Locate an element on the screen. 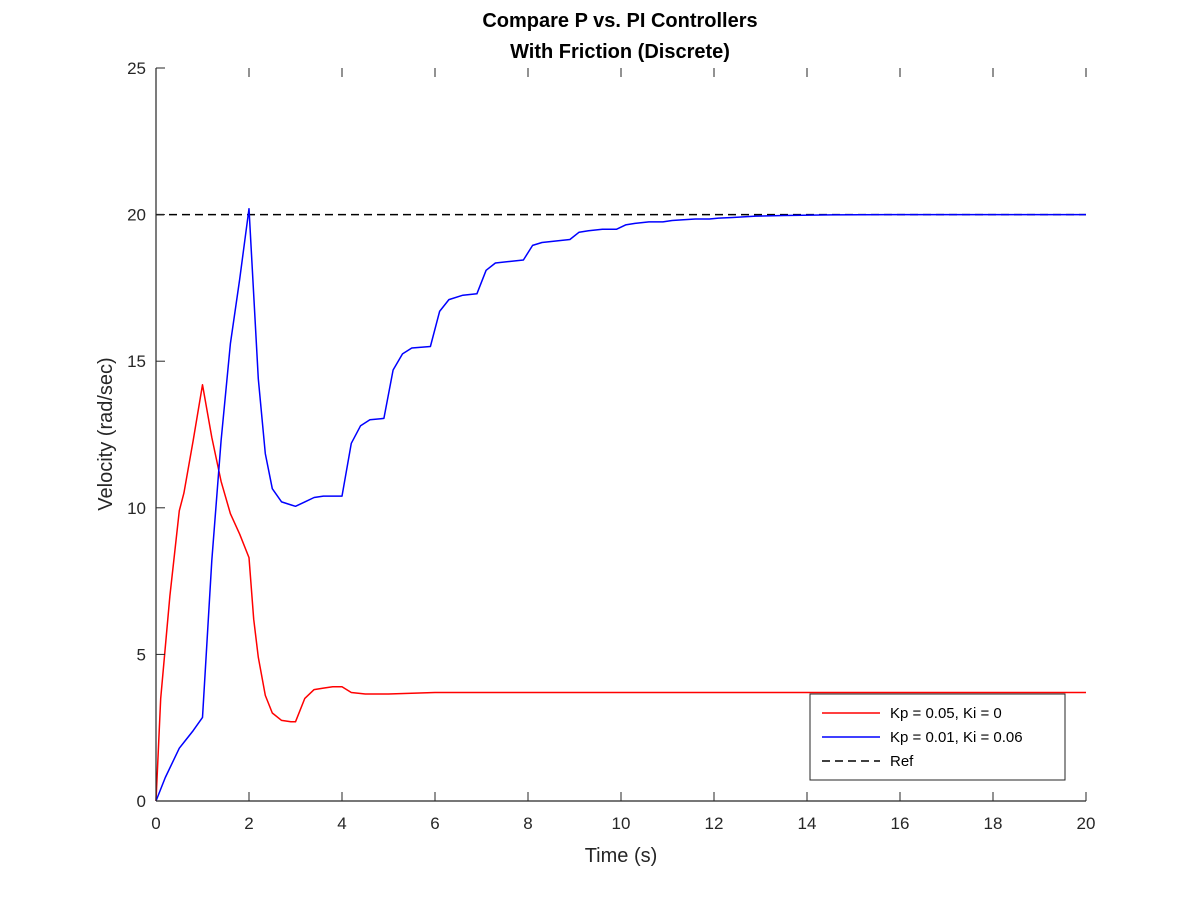 The height and width of the screenshot is (900, 1200). legend-label-2: Ref is located at coordinates (902, 761).